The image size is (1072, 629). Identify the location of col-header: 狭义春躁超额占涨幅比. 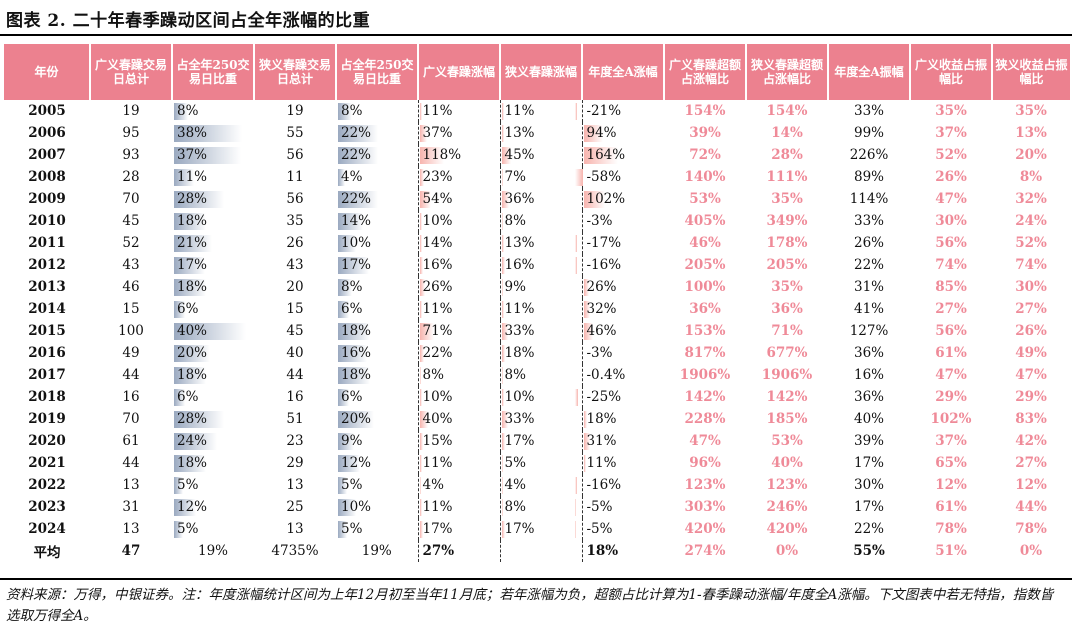
(787, 72).